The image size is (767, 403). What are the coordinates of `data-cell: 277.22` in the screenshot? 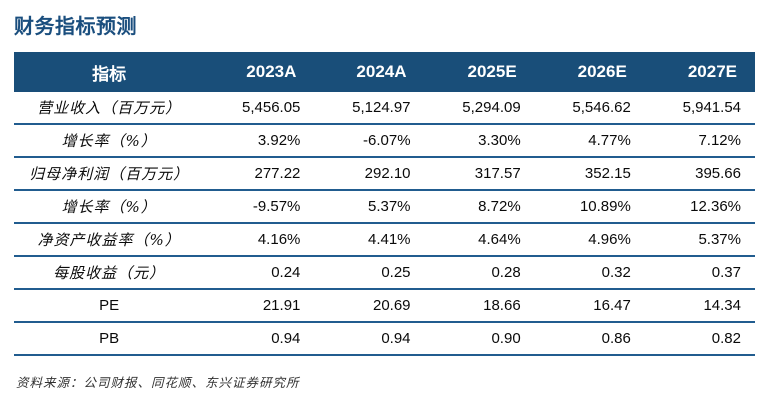 It's located at (259, 174).